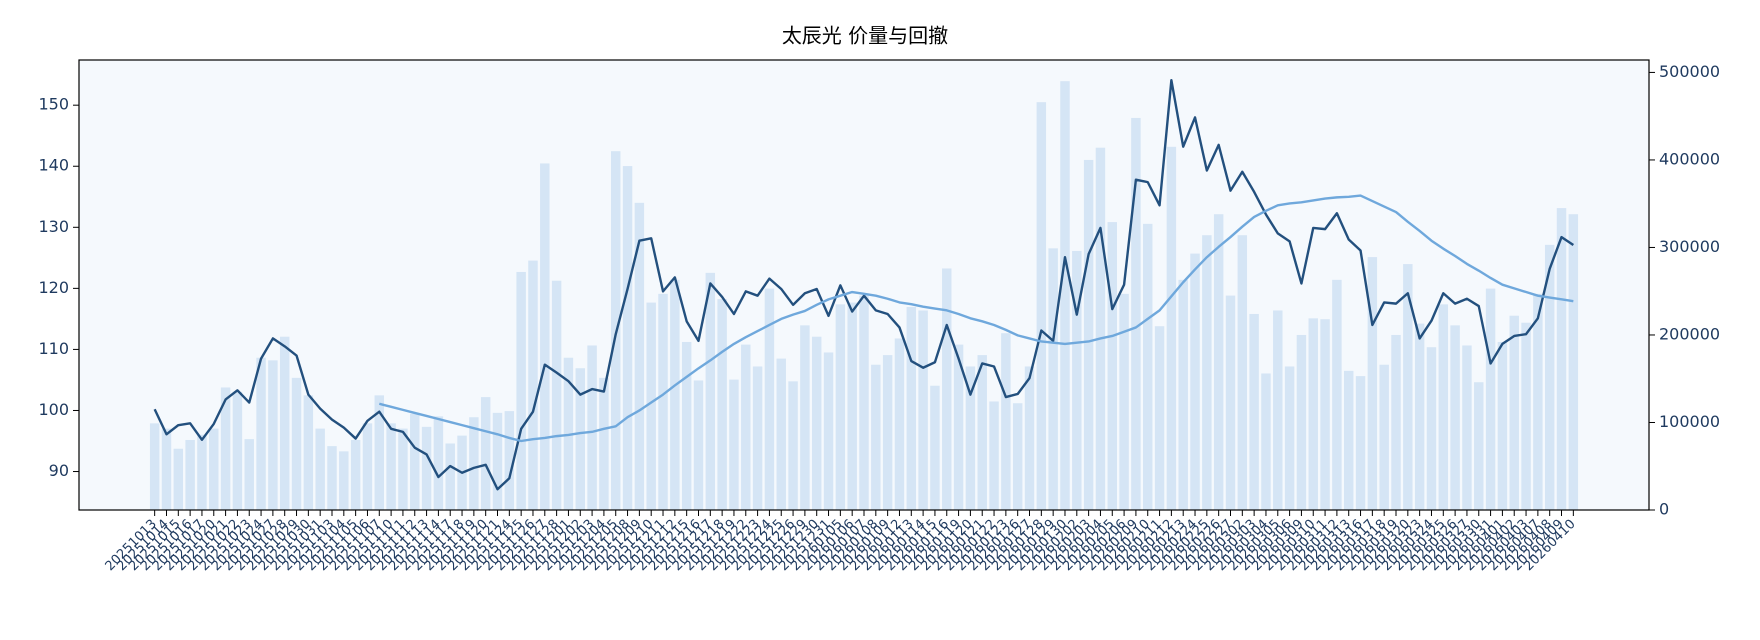 The width and height of the screenshot is (1760, 640). What do you see at coordinates (1689, 333) in the screenshot?
I see `y2-tick-label: 200000` at bounding box center [1689, 333].